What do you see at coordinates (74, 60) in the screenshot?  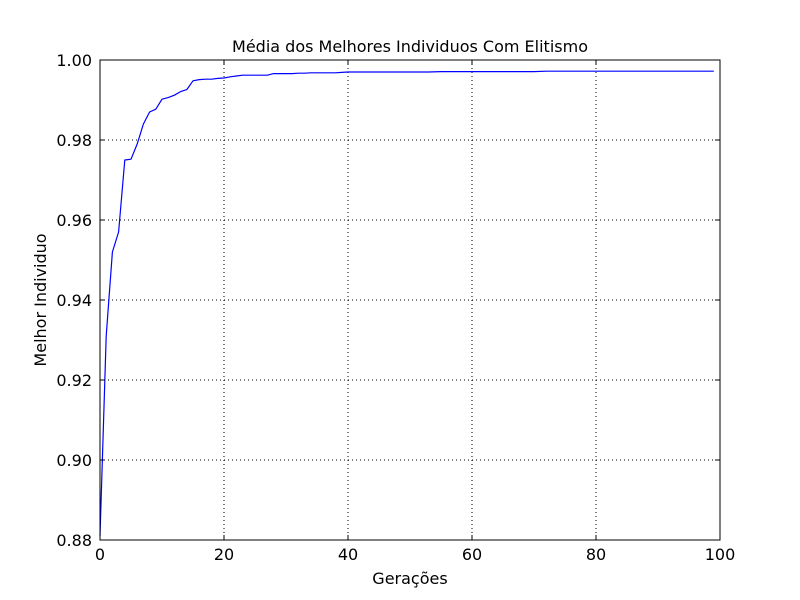 I see `y-tick-label: 1.00` at bounding box center [74, 60].